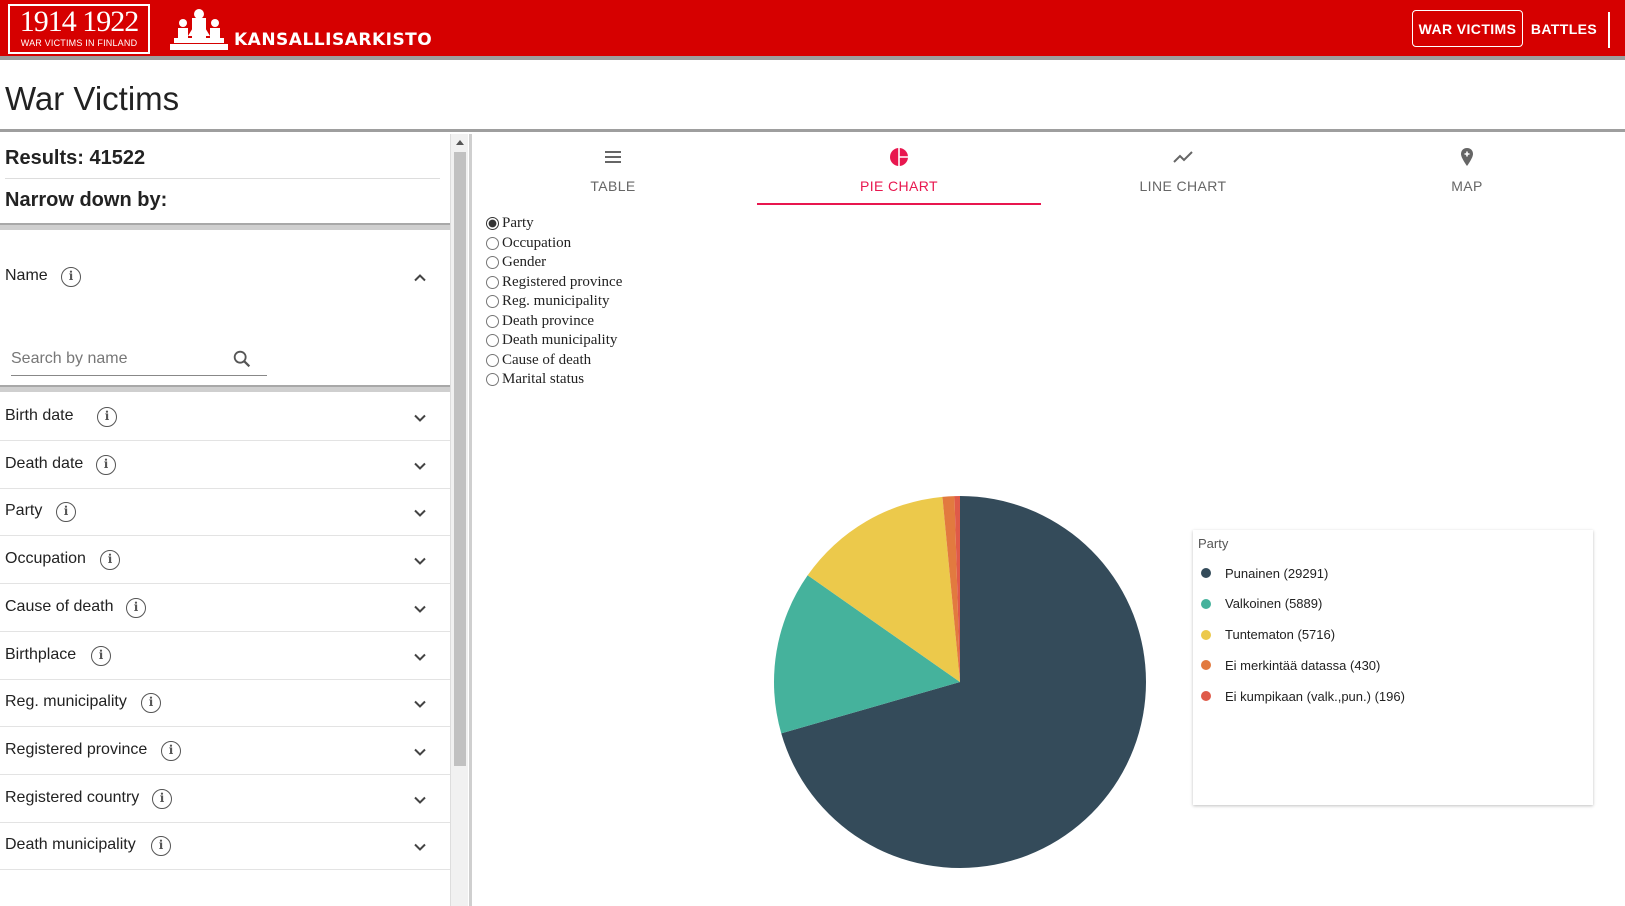  I want to click on radio-option-death-municipality: Death municipality, so click(554, 341).